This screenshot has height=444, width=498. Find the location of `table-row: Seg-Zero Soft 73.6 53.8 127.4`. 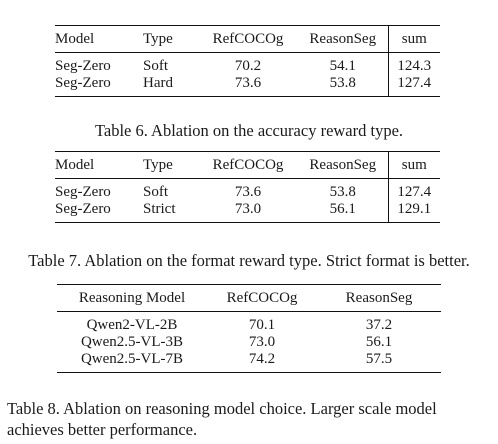

table-row: Seg-Zero Soft 73.6 53.8 127.4 is located at coordinates (247, 189).